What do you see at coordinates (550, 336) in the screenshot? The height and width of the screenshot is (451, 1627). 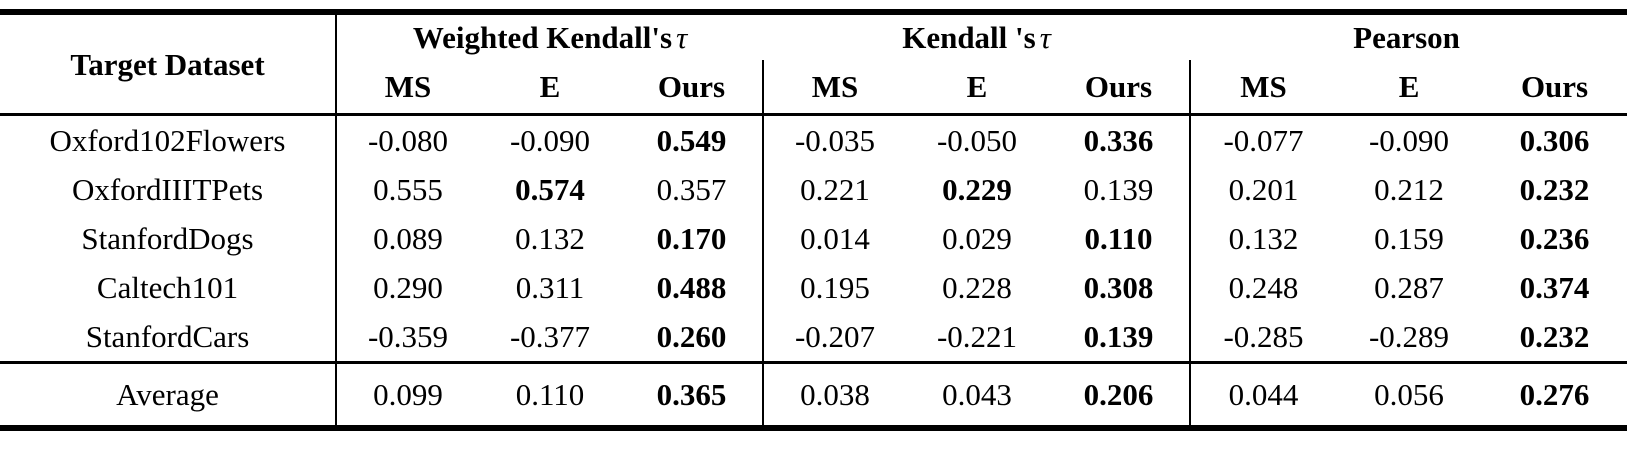 I see `cell-value: -0.377` at bounding box center [550, 336].